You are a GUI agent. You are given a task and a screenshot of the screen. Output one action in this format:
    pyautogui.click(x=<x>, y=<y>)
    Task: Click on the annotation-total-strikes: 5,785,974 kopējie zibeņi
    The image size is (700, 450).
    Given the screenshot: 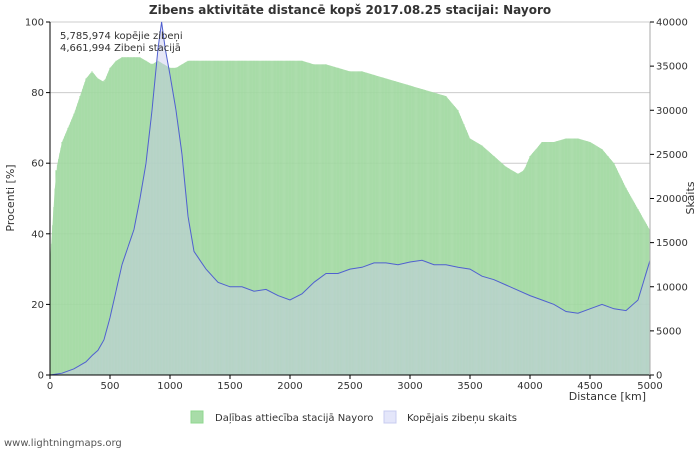 What is the action you would take?
    pyautogui.click(x=121, y=36)
    